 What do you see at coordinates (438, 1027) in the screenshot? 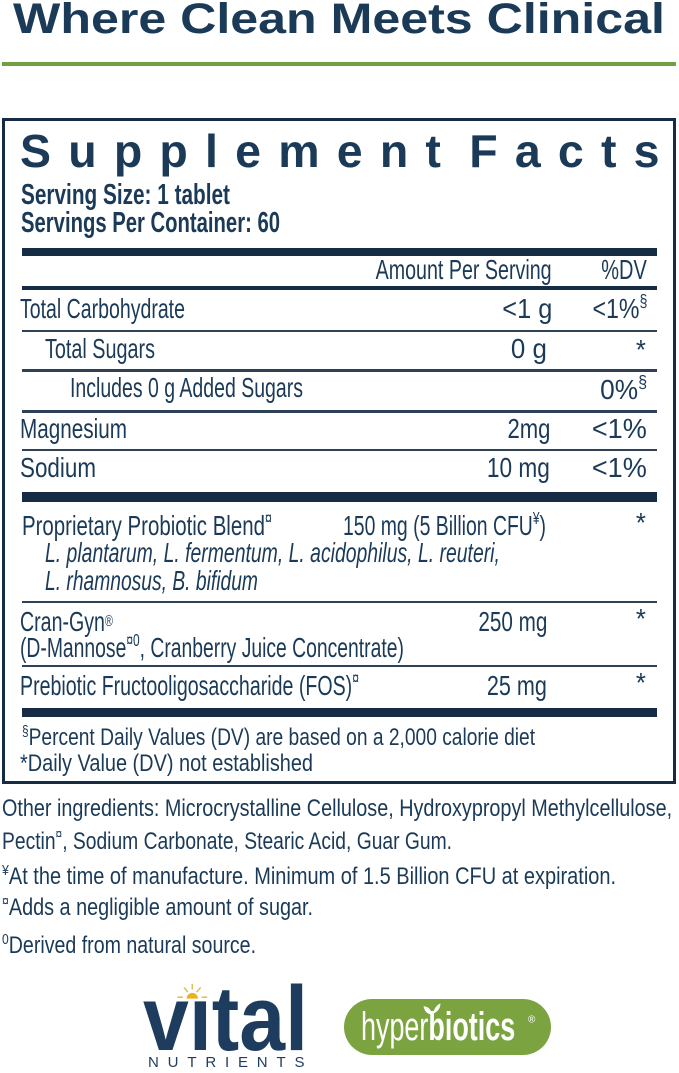
I see `svg-text: hyperbiotics` at bounding box center [438, 1027].